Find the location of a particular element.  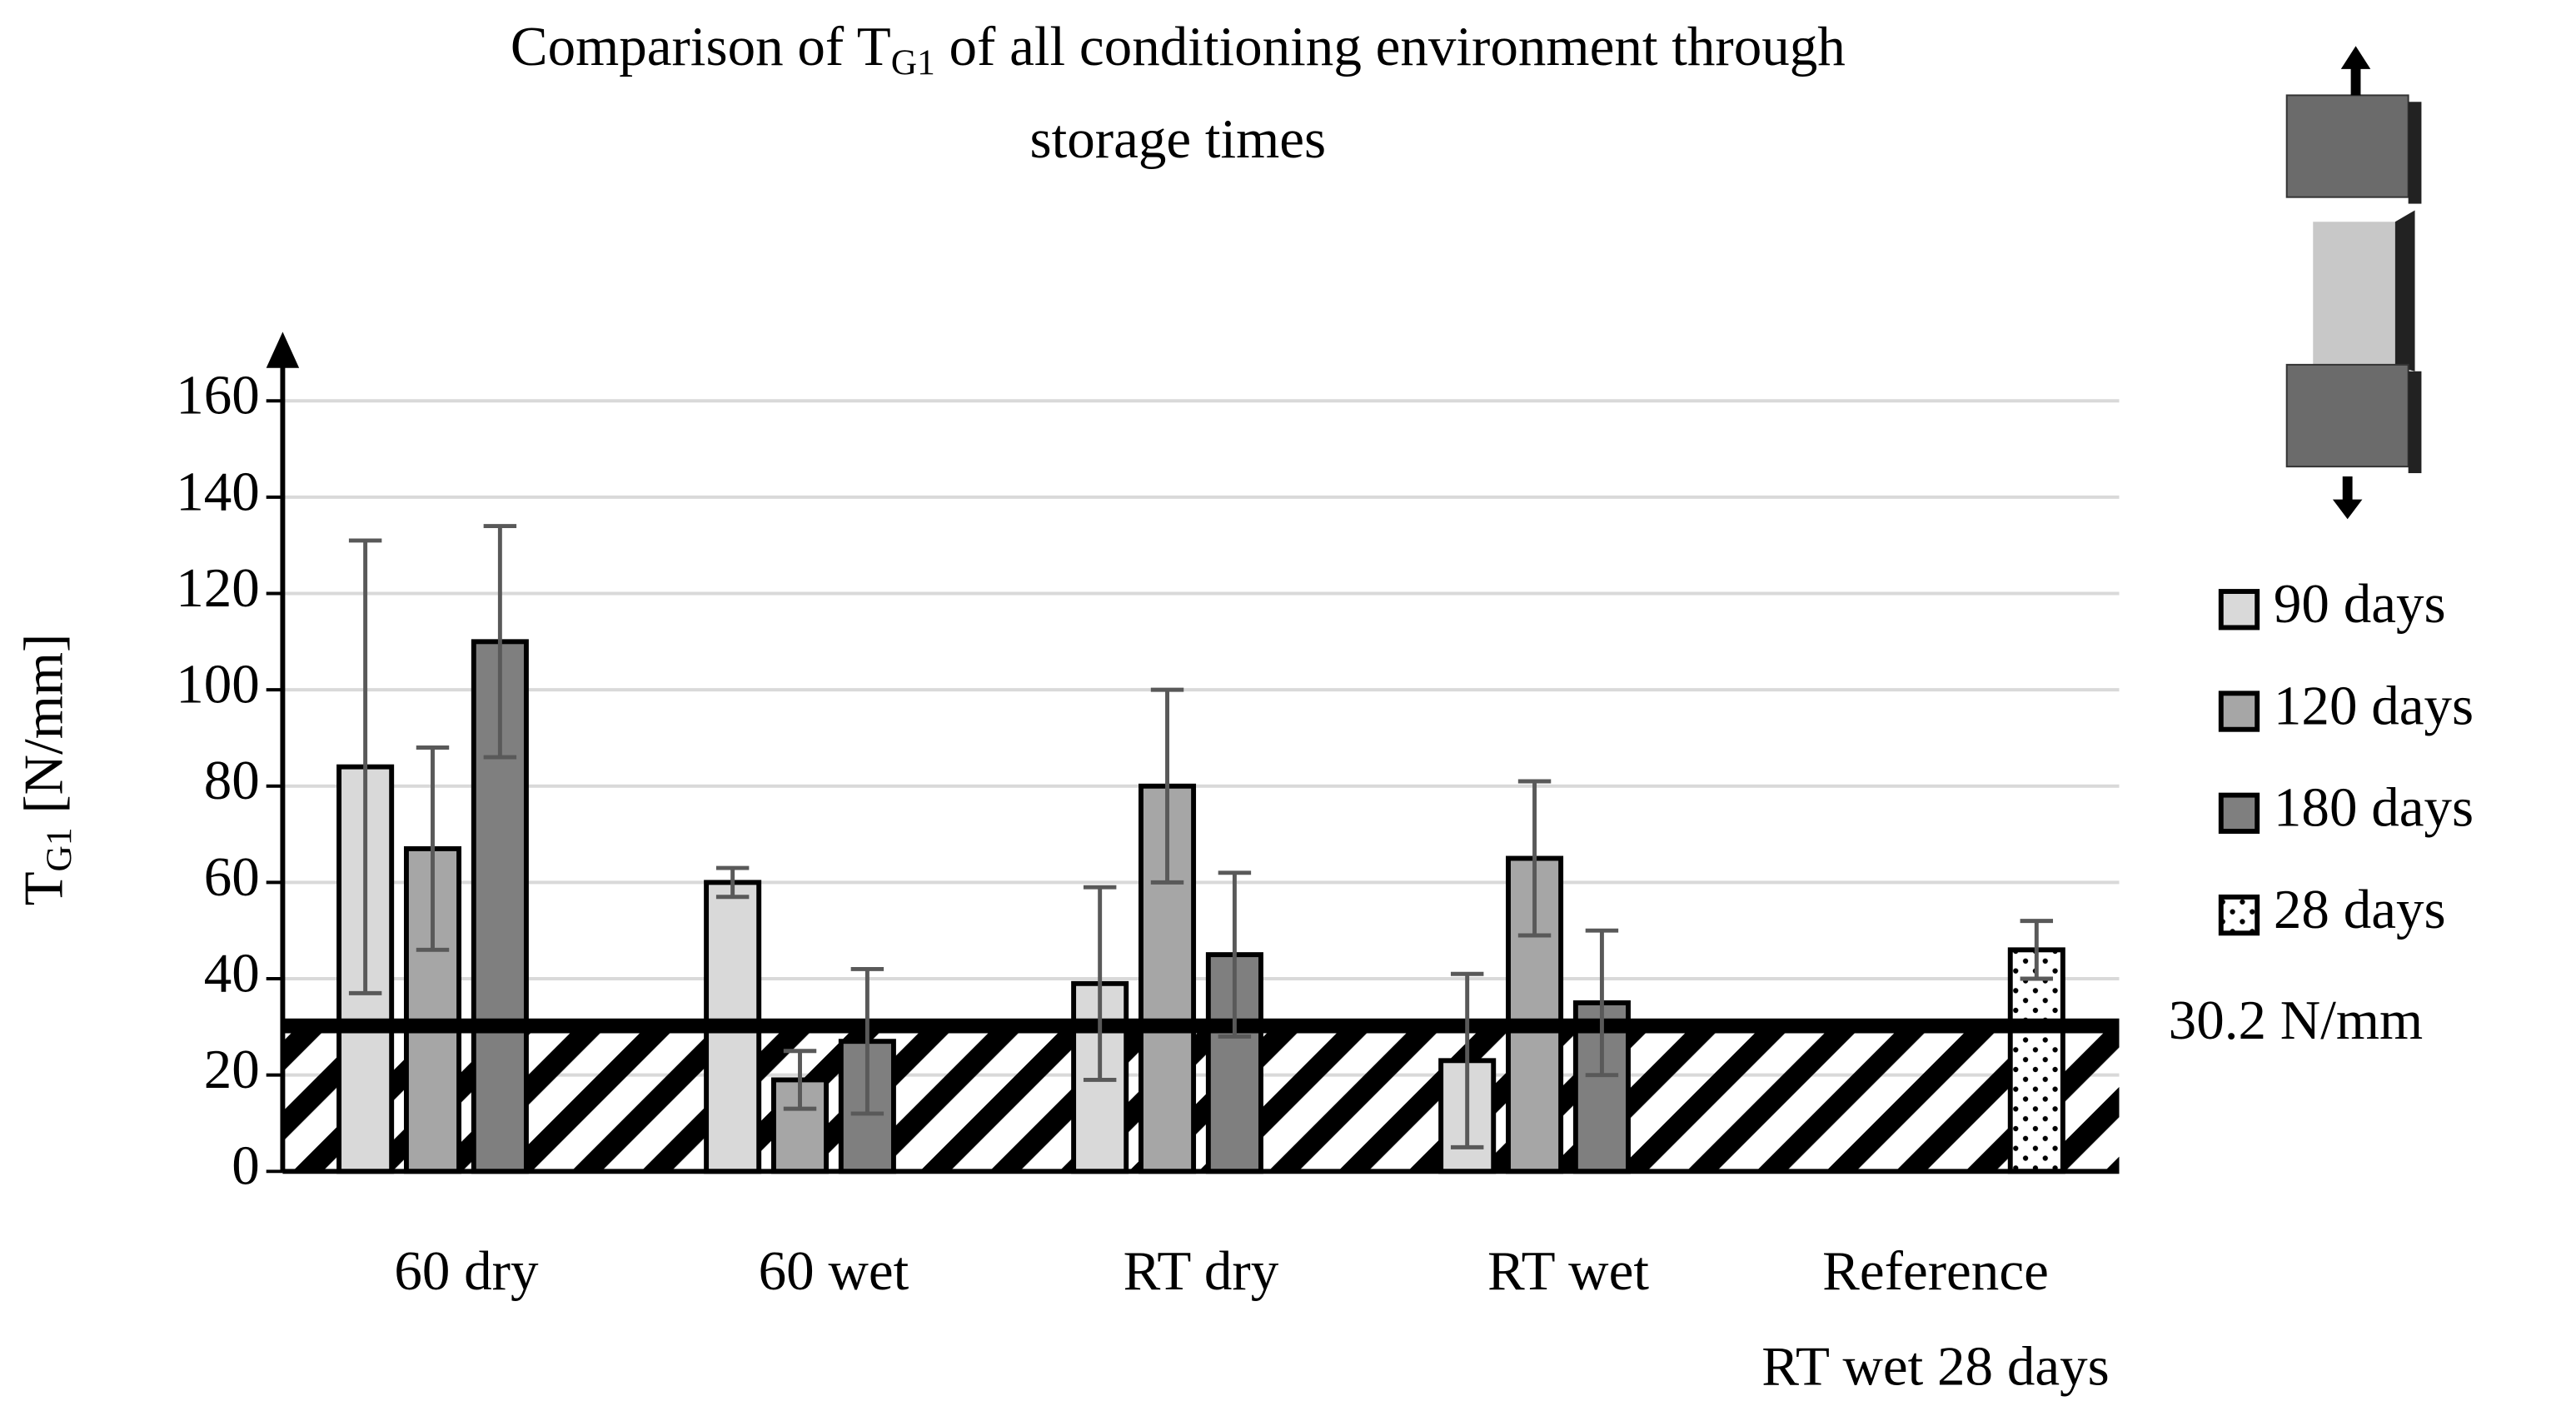

y-tick-label: 120 is located at coordinates (218, 587).